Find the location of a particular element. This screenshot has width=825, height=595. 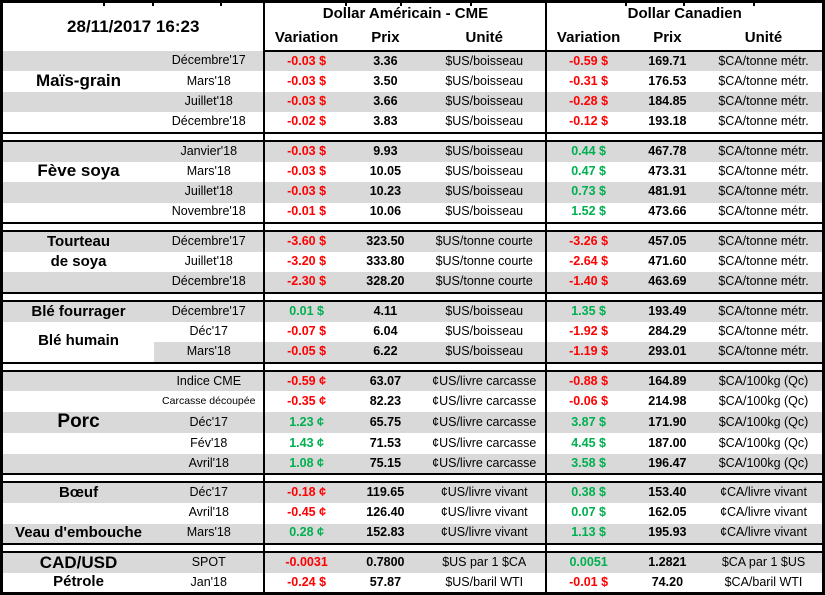

ca-prix-cell: 457.05 is located at coordinates (667, 241).